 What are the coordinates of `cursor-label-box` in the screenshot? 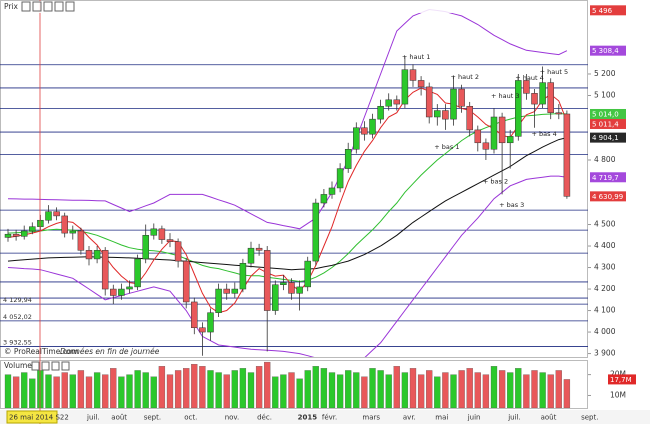 It's located at (32, 417).